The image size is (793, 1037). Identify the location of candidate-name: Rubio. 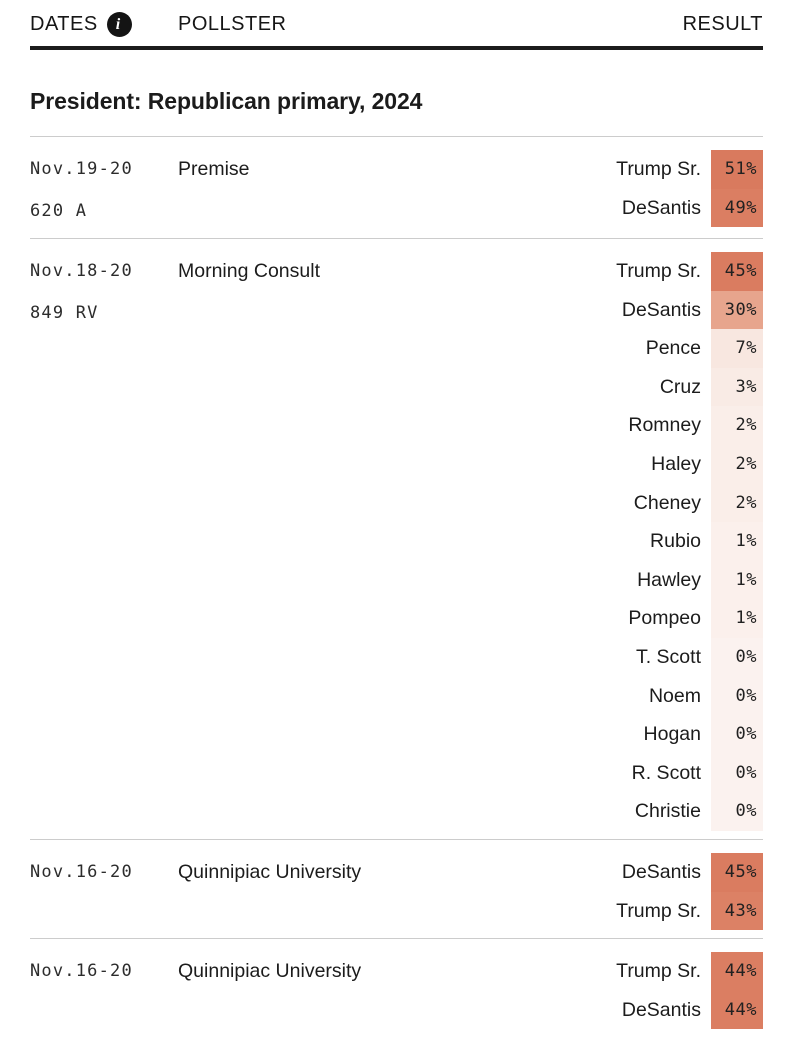
(675, 541).